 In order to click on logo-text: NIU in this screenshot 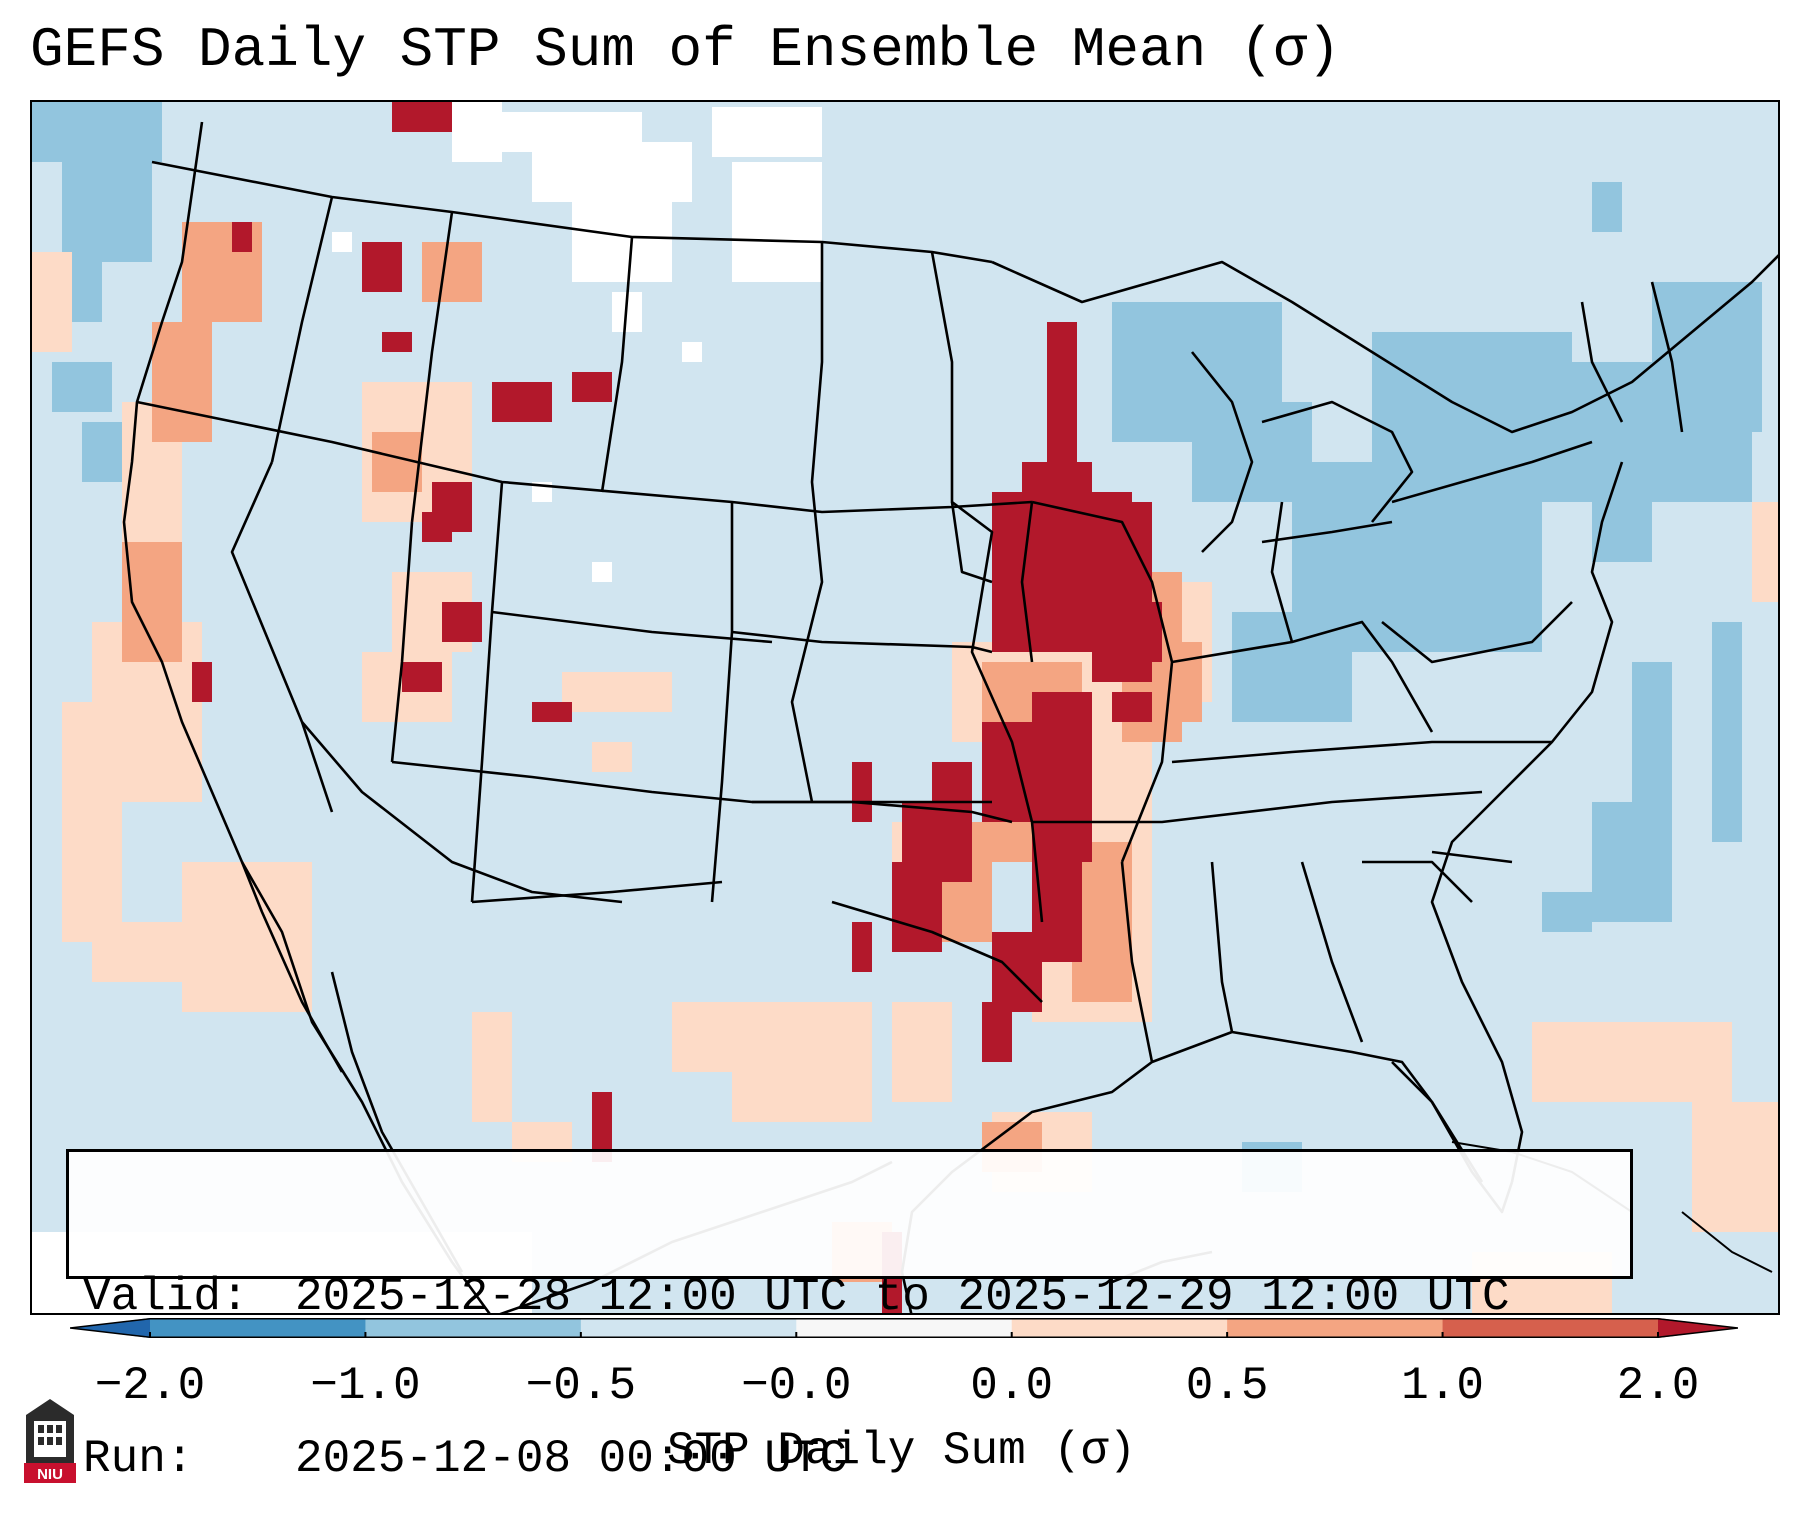, I will do `click(50, 1474)`.